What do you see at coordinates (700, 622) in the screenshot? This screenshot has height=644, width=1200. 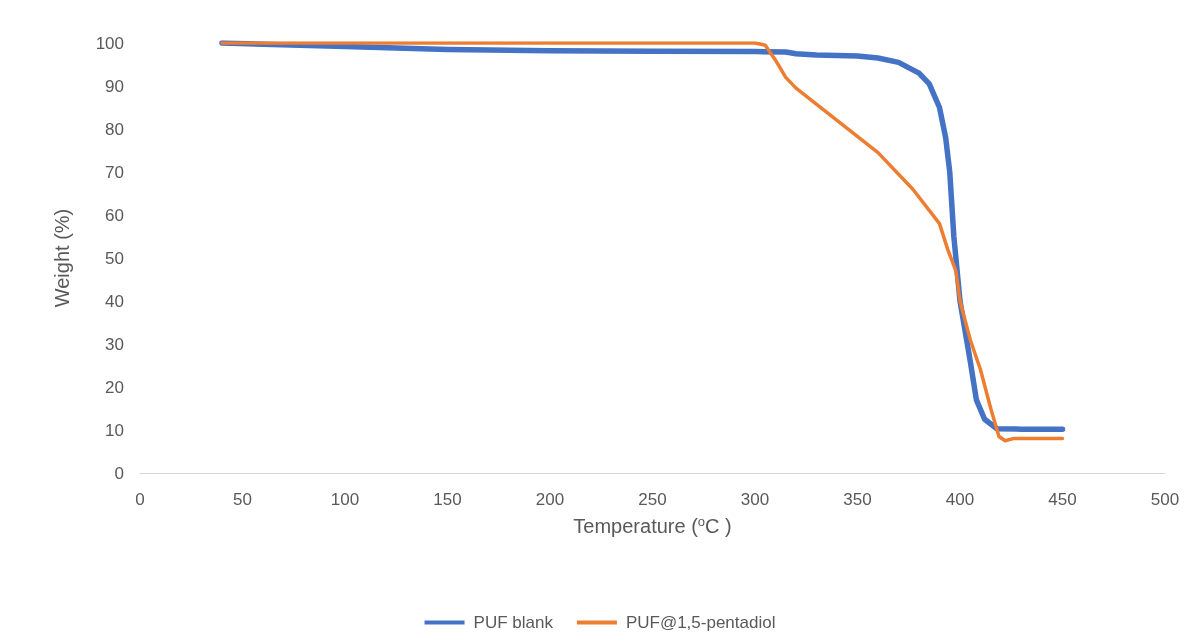 I see `legend-label: PUF@1,5-pentadiol` at bounding box center [700, 622].